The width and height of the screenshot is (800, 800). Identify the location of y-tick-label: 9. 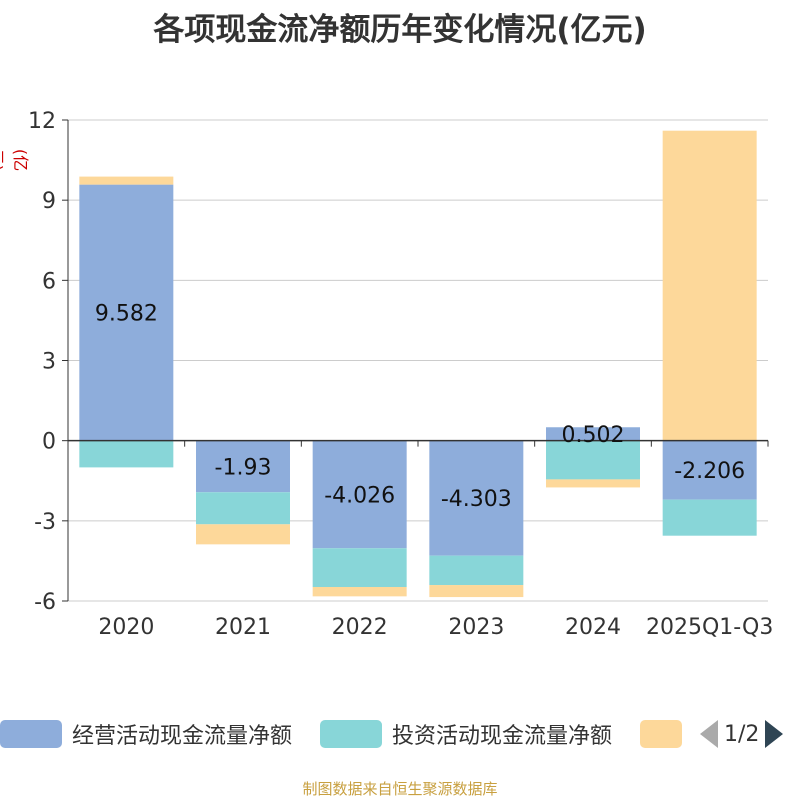
(49, 201).